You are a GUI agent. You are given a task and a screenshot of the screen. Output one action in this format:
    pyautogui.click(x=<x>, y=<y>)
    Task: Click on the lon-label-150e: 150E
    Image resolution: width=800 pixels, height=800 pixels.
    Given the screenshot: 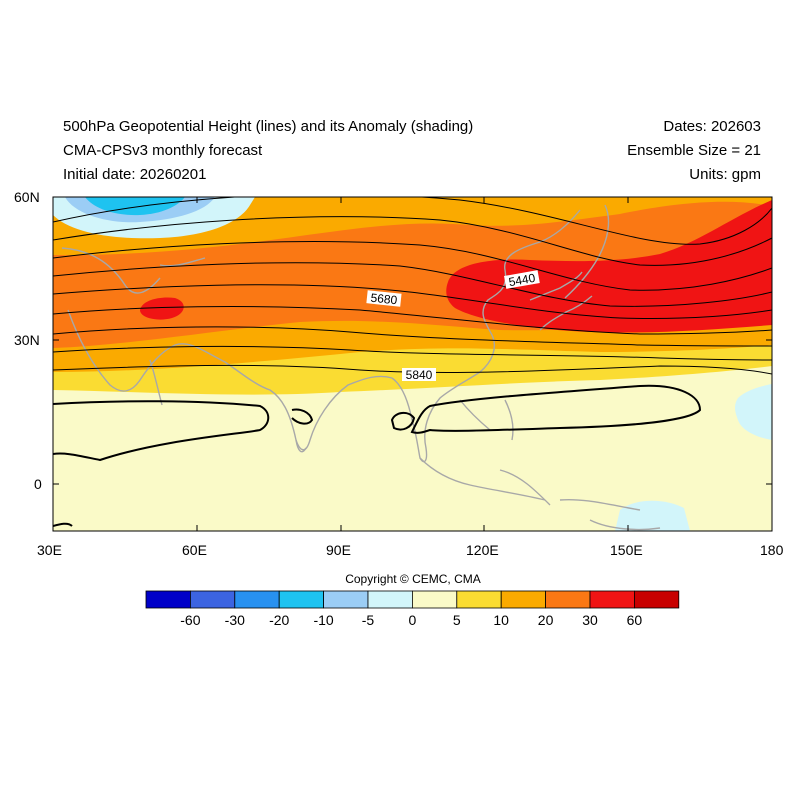 What is the action you would take?
    pyautogui.click(x=626, y=550)
    